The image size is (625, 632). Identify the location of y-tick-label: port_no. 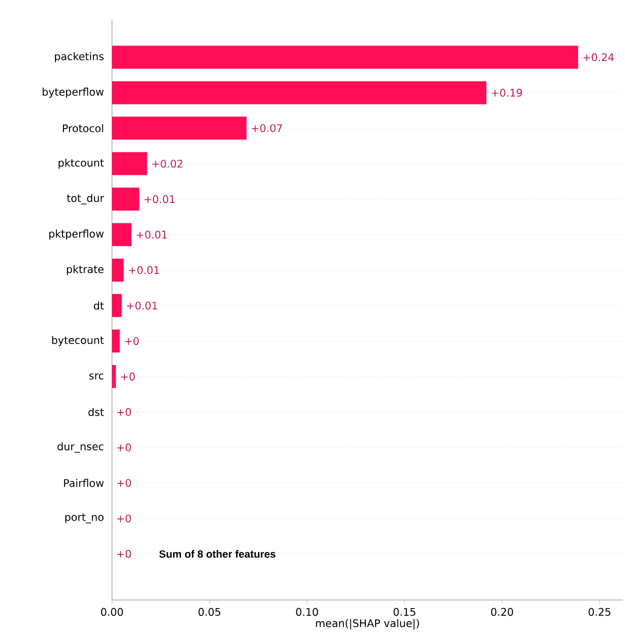
(84, 518).